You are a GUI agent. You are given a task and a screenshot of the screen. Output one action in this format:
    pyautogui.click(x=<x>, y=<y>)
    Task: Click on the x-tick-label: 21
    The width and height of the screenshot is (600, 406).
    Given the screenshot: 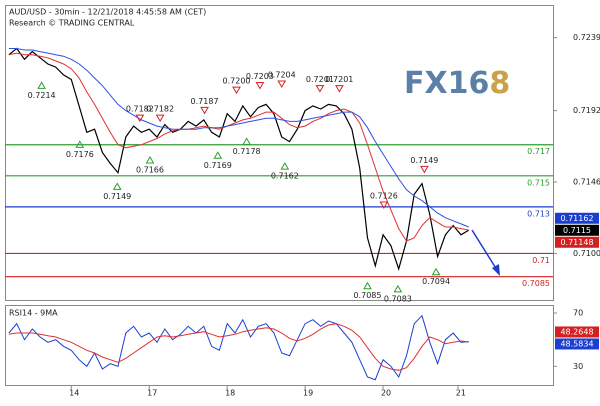 What is the action you would take?
    pyautogui.click(x=461, y=393)
    